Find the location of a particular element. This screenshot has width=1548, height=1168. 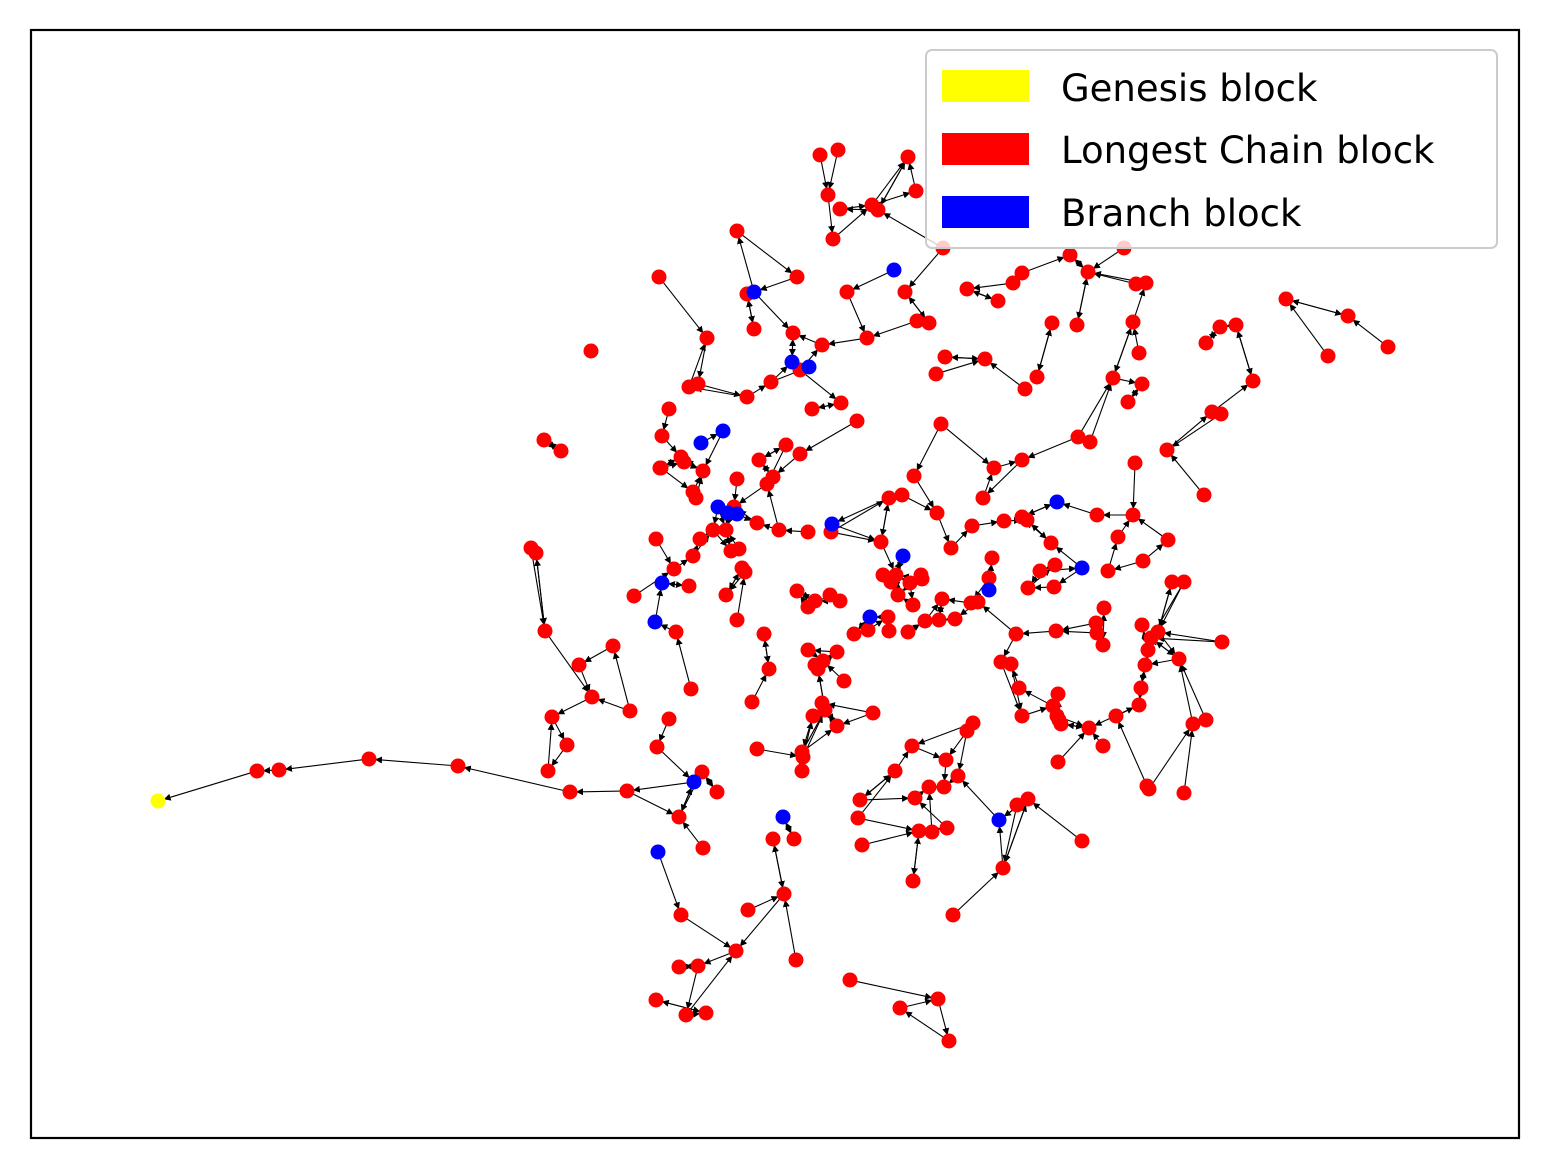

legend-swatch-genesis is located at coordinates (985, 86).